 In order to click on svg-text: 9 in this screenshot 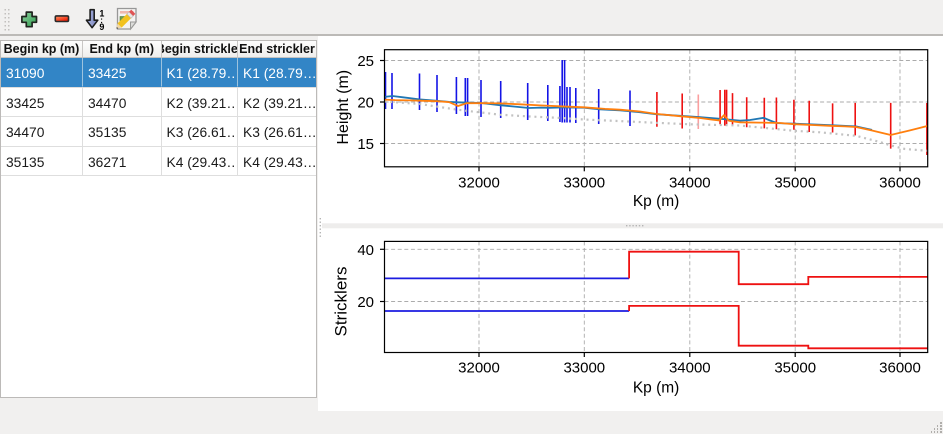, I will do `click(101, 27)`.